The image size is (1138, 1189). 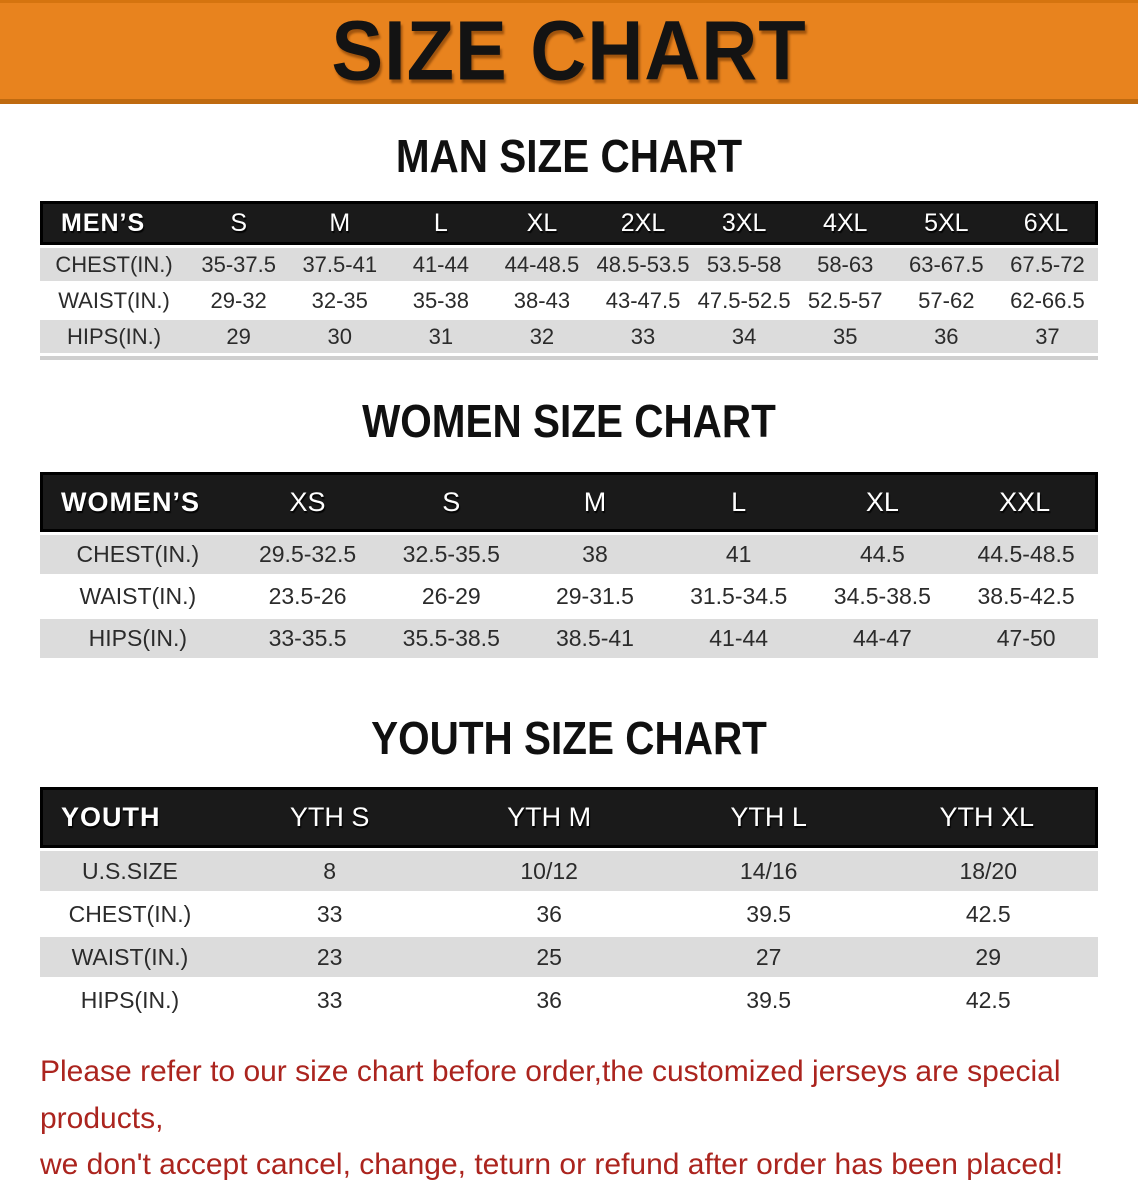 I want to click on size-column-header: XS, so click(x=307, y=502).